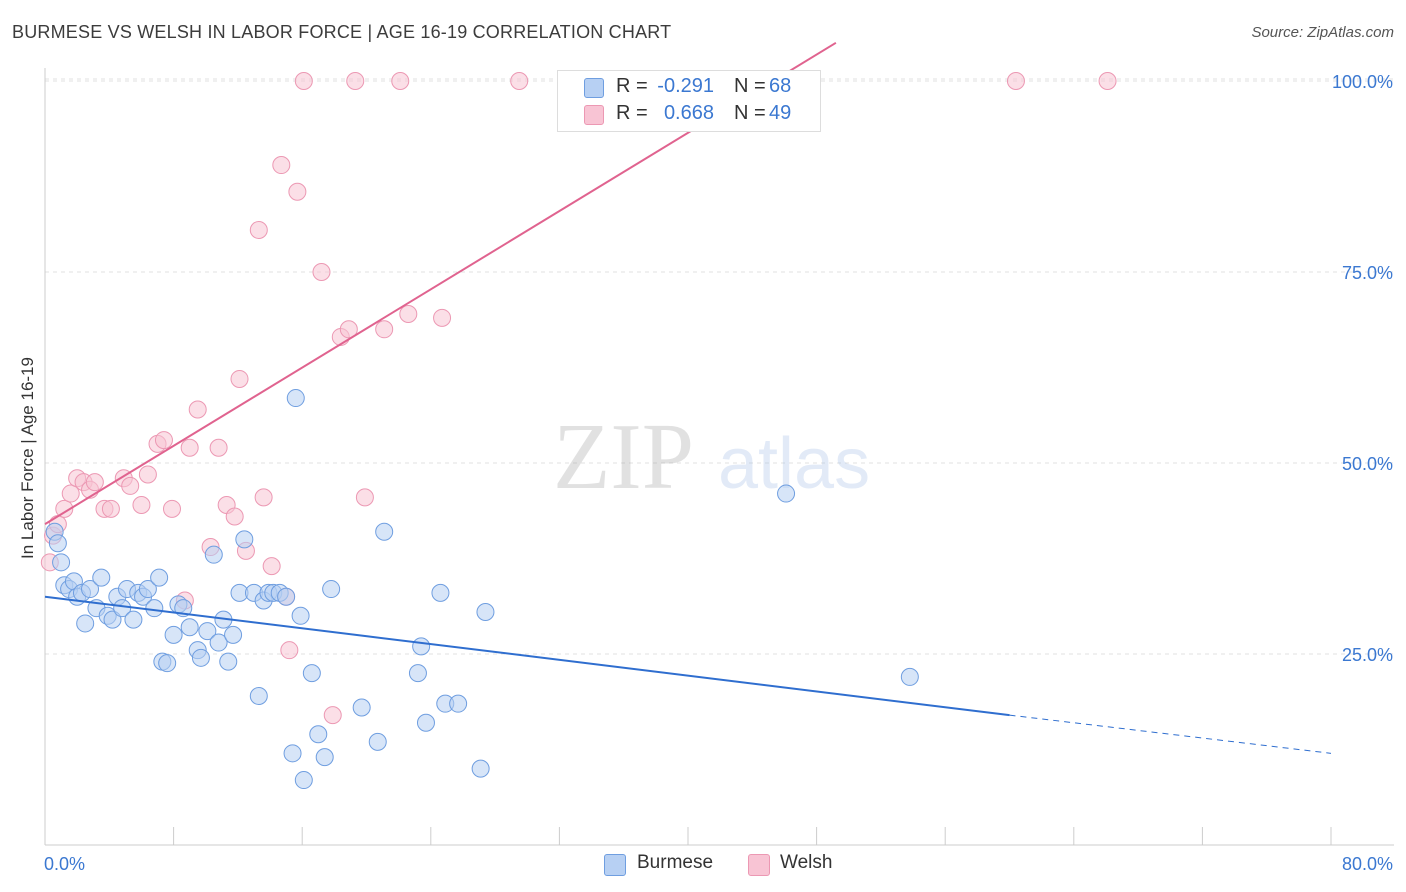 The image size is (1406, 892). I want to click on burmese-legend-label: Burmese, so click(675, 862).